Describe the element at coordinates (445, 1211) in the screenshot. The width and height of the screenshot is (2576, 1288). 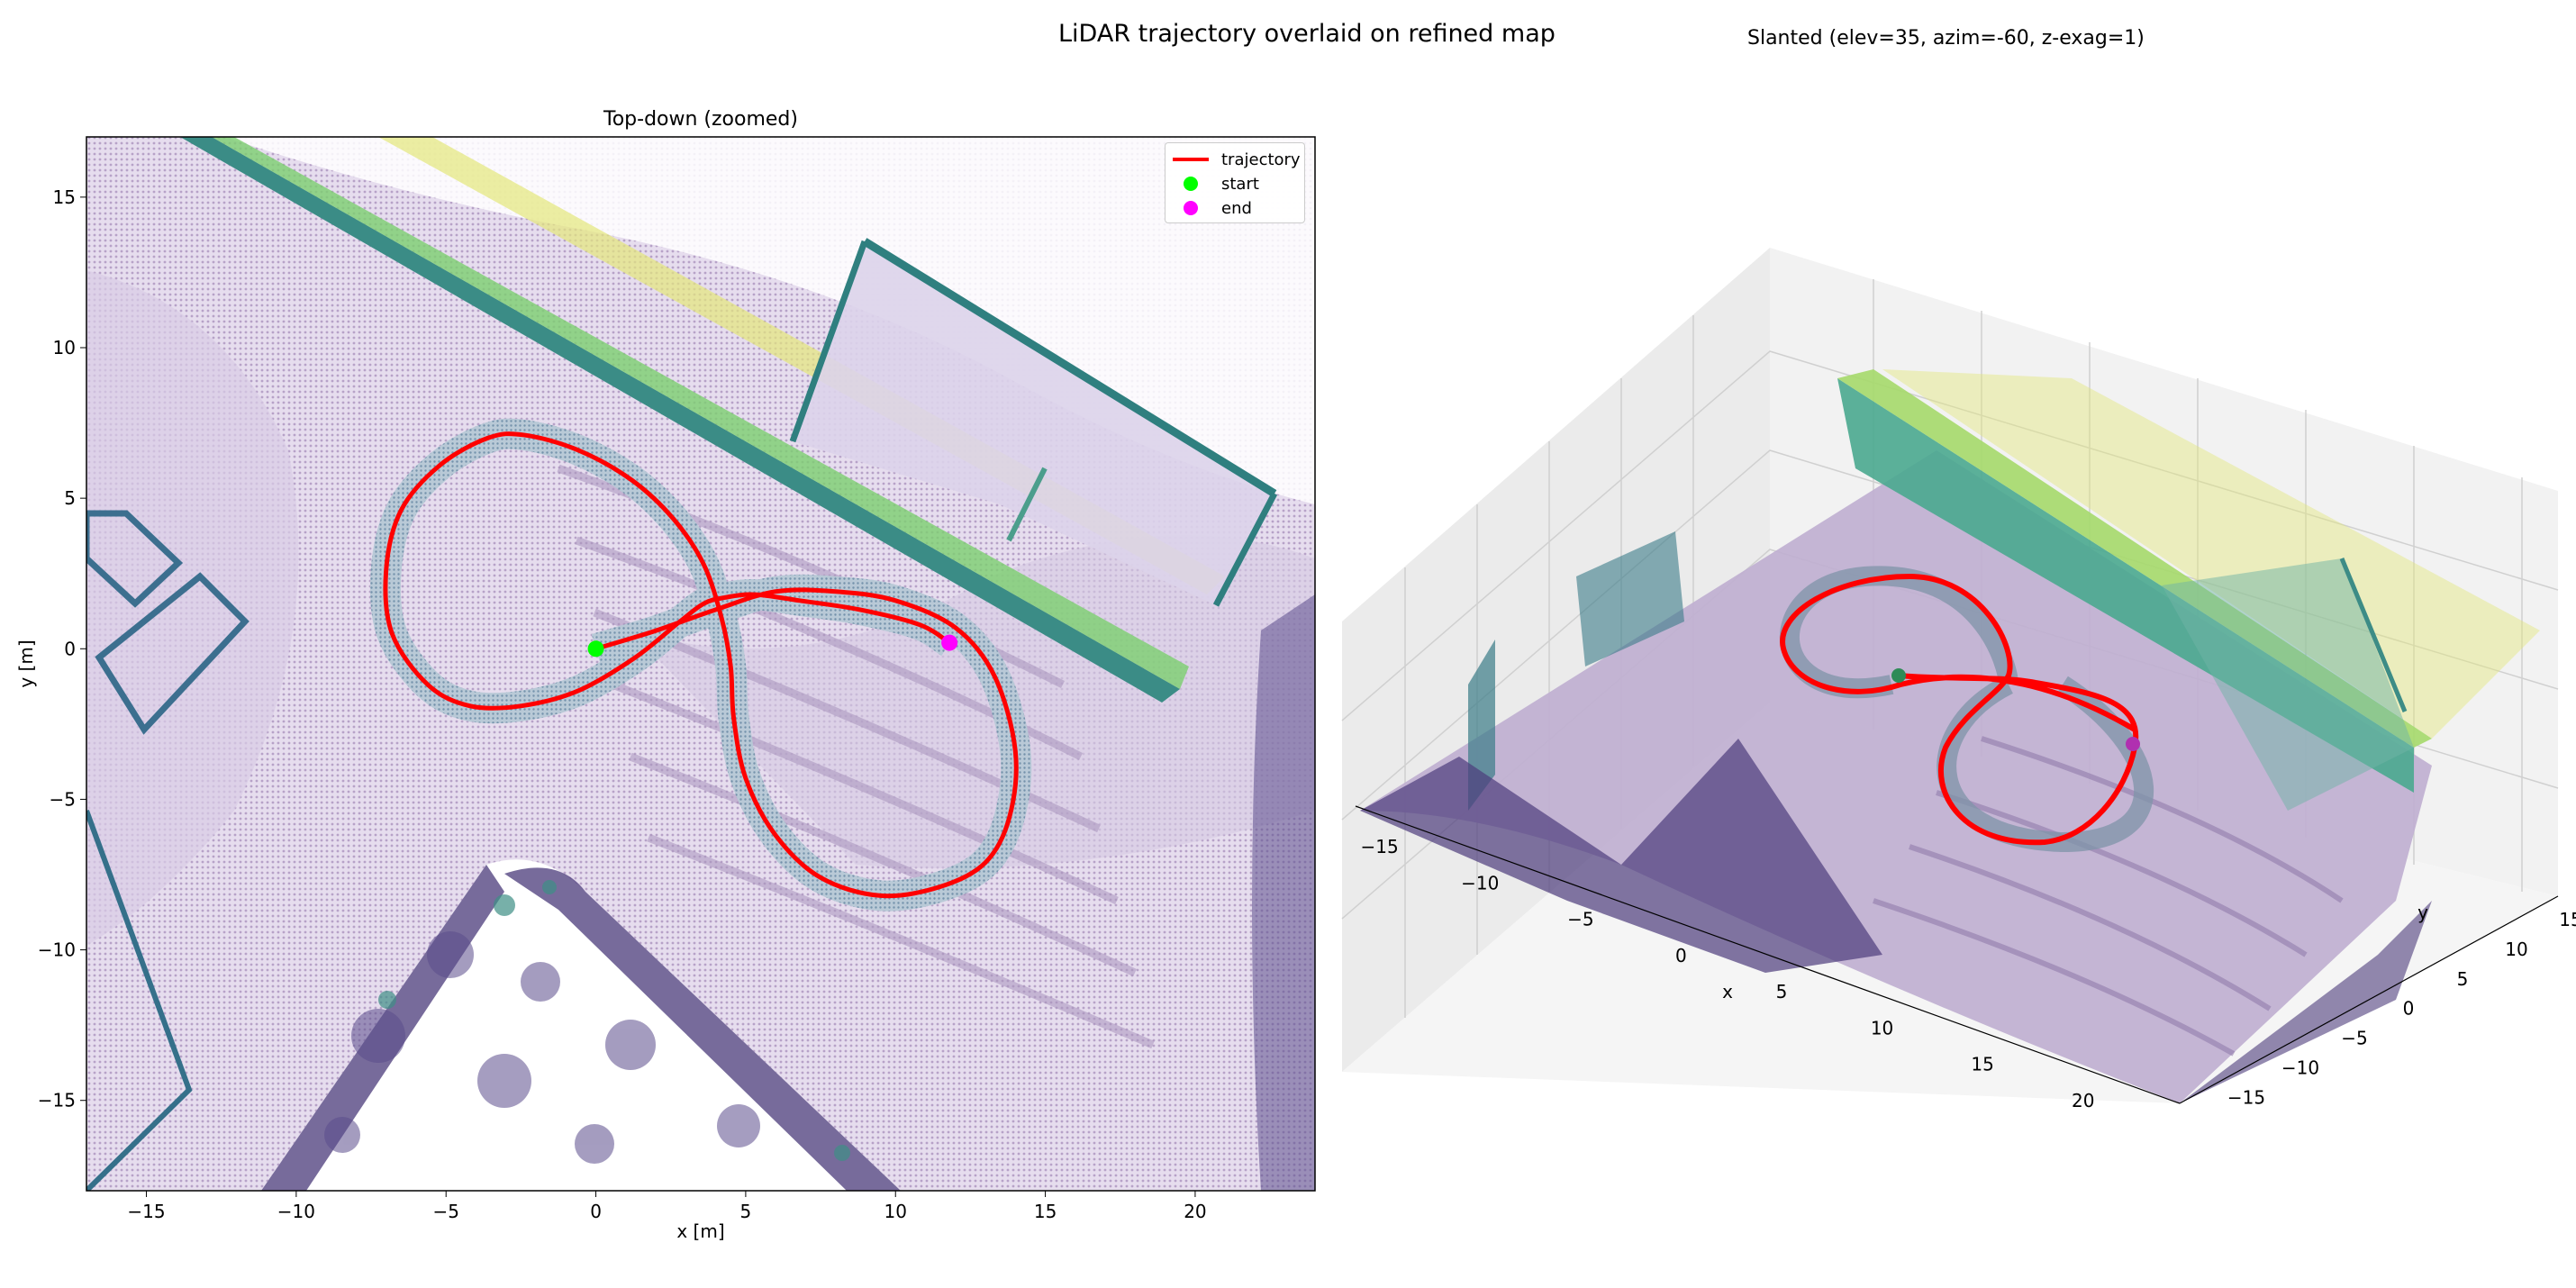
I see `x-tick-label: −5` at that location.